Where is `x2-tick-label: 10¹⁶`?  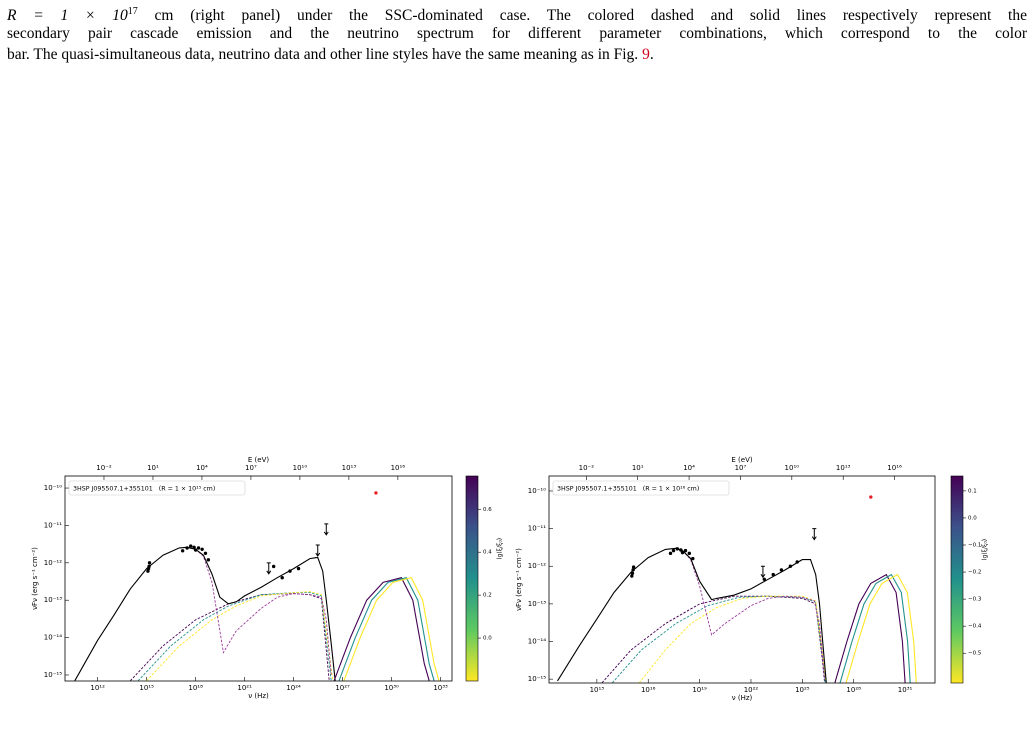
x2-tick-label: 10¹⁶ is located at coordinates (398, 468).